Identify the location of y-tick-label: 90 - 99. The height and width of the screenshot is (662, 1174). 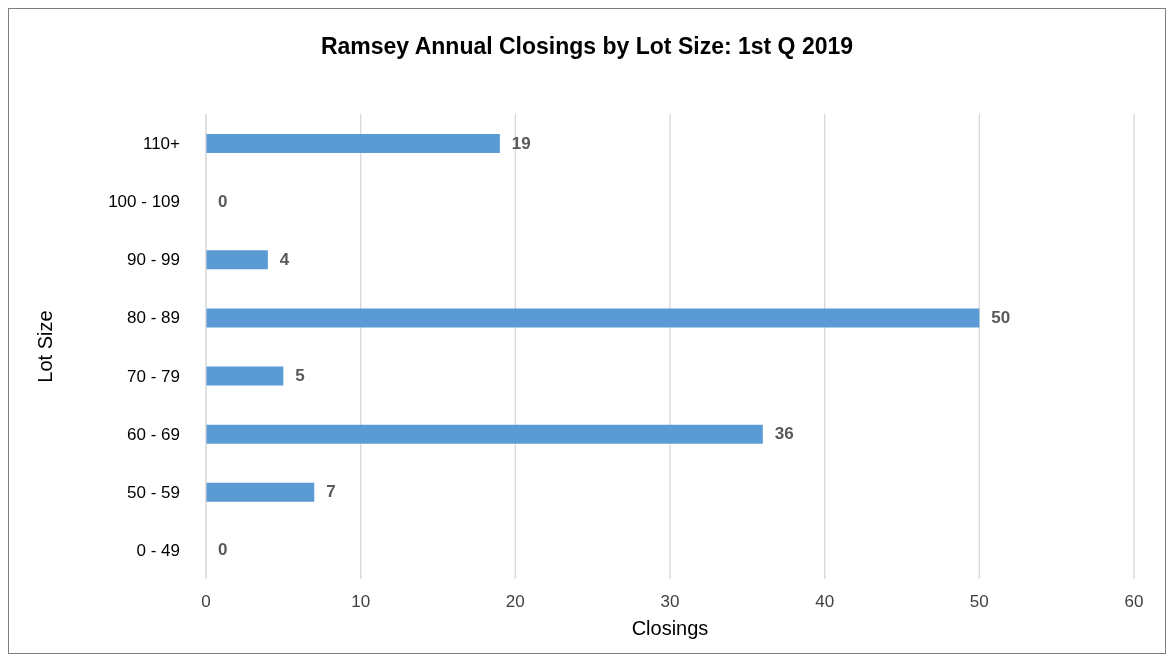
(153, 260).